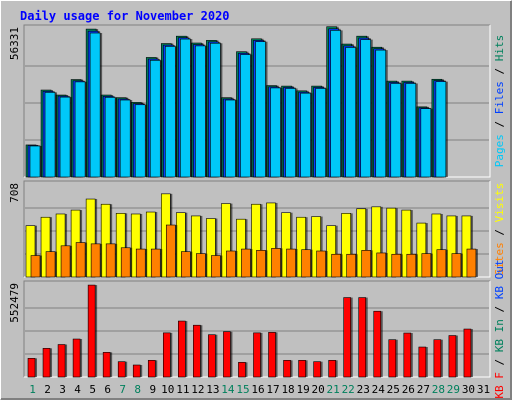 The width and height of the screenshot is (512, 400). Describe the element at coordinates (408, 389) in the screenshot. I see `day-label: 26` at that location.